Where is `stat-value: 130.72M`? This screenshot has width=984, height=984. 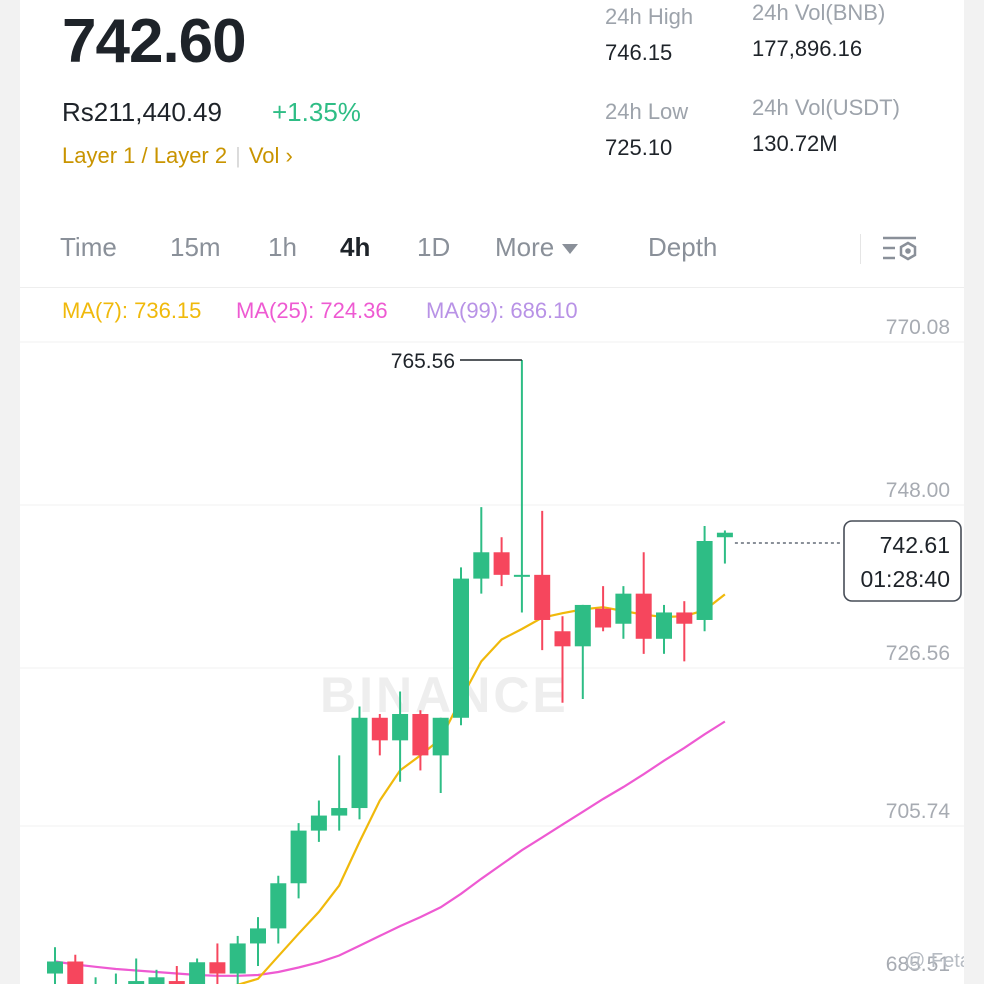 stat-value: 130.72M is located at coordinates (795, 143).